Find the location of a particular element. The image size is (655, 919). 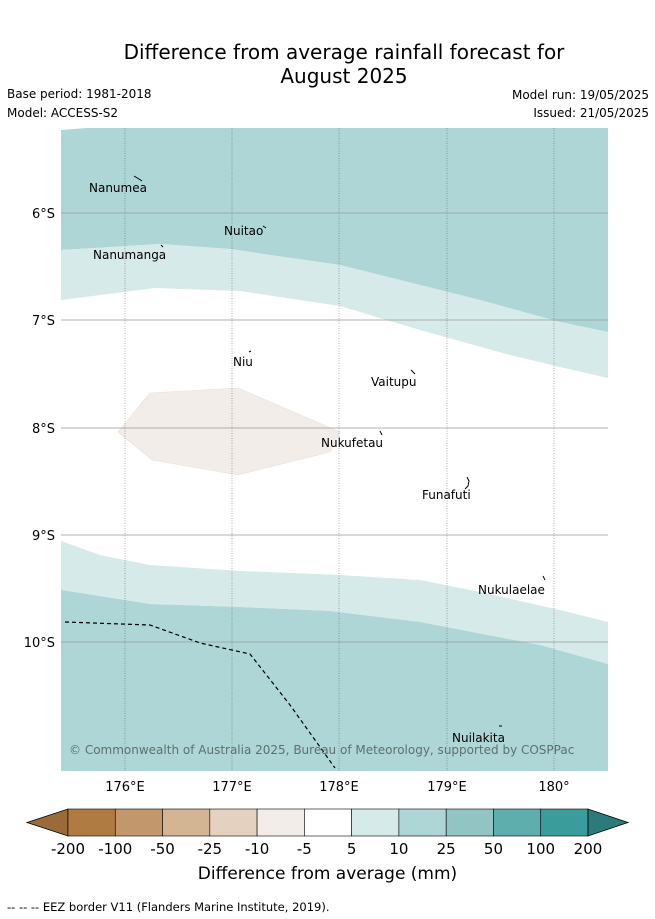

place-label-nukufetau: Nukufetau is located at coordinates (352, 443).